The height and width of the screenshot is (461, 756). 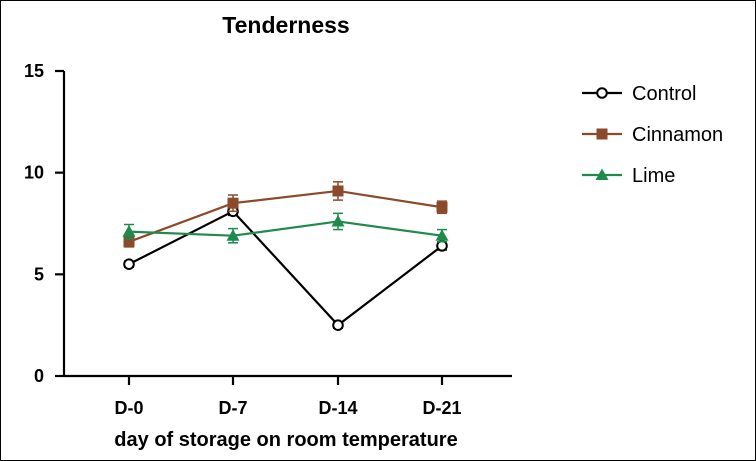 What do you see at coordinates (39, 376) in the screenshot?
I see `y-tick-label: 0` at bounding box center [39, 376].